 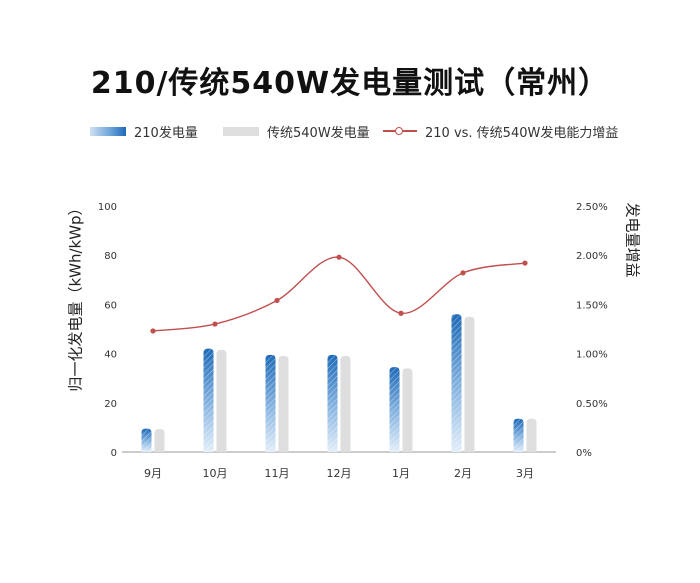 I want to click on legend-label-540w: 传统540W发电量, so click(x=318, y=133).